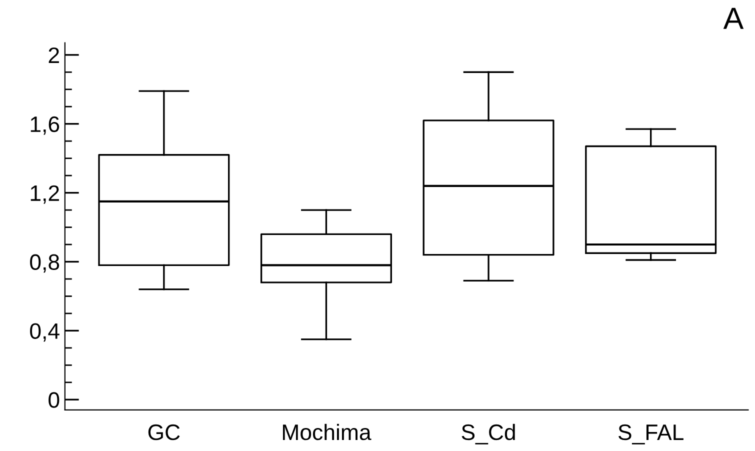 The height and width of the screenshot is (451, 755). I want to click on y-tick-label: 1,2, so click(44, 194).